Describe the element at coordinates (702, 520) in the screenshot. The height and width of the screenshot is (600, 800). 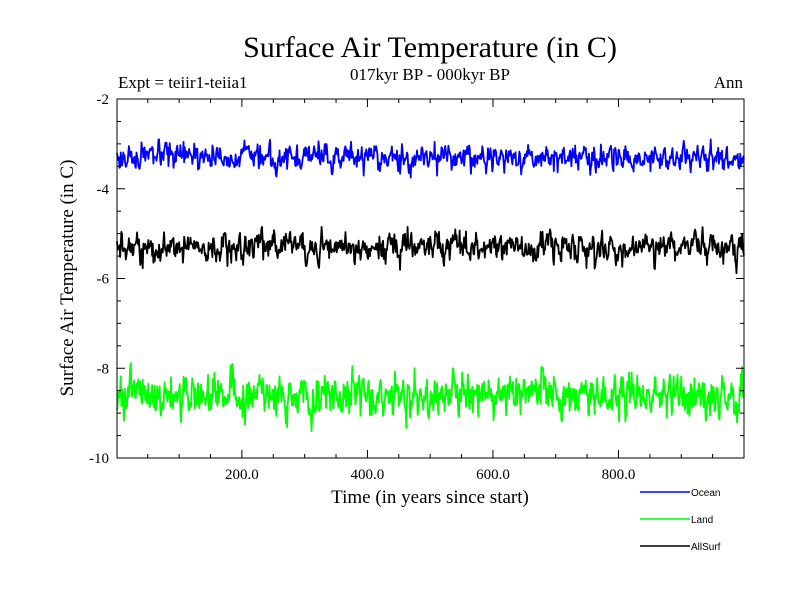
I see `legend-label-land: Land` at that location.